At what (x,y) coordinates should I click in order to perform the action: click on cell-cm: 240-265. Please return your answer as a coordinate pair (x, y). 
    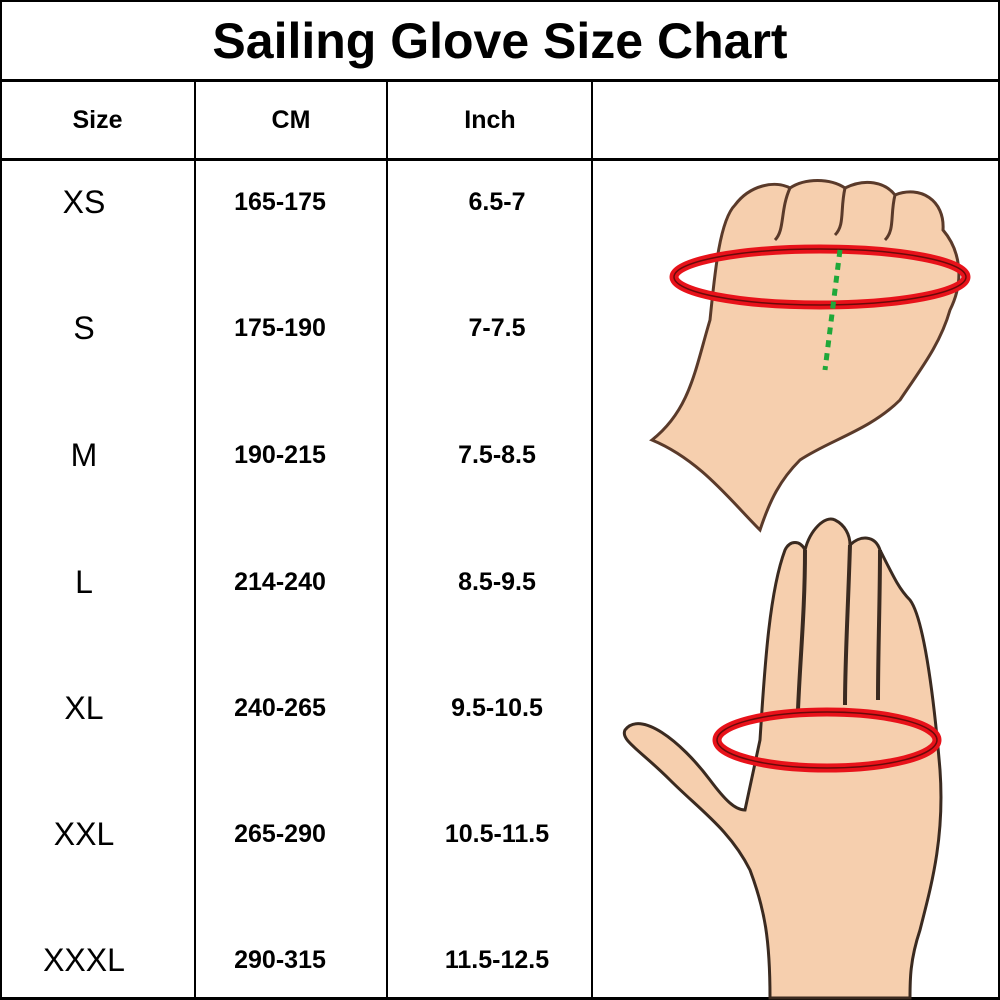
    Looking at the image, I should click on (280, 708).